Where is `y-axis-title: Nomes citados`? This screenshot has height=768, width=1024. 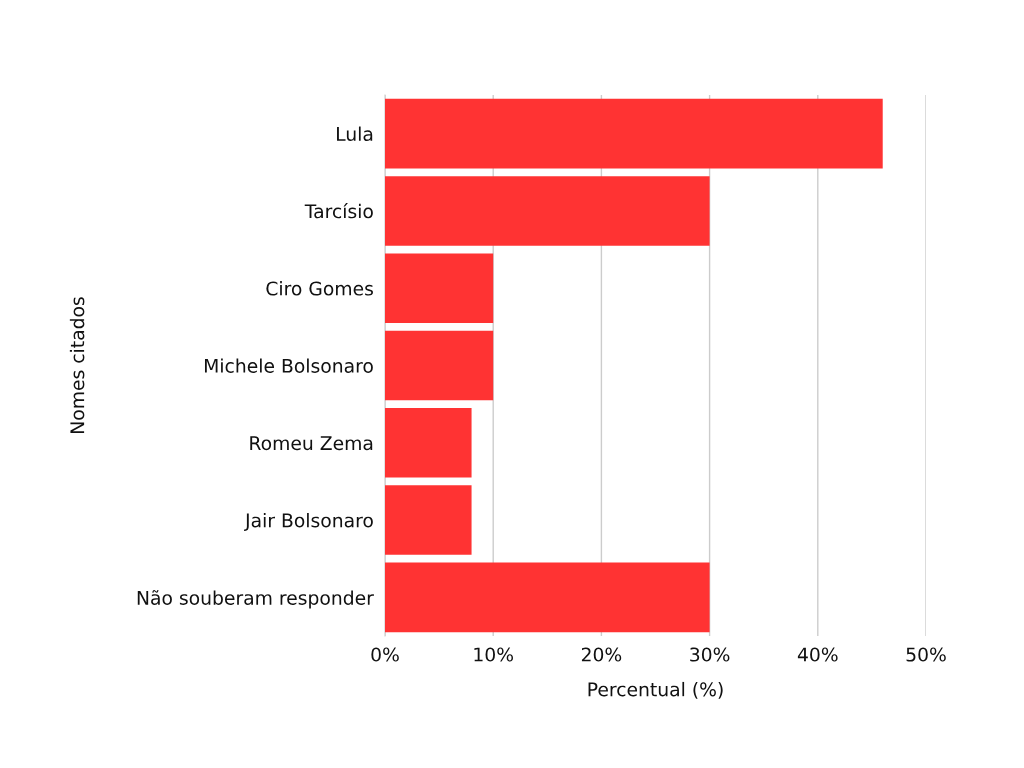 y-axis-title: Nomes citados is located at coordinates (77, 365).